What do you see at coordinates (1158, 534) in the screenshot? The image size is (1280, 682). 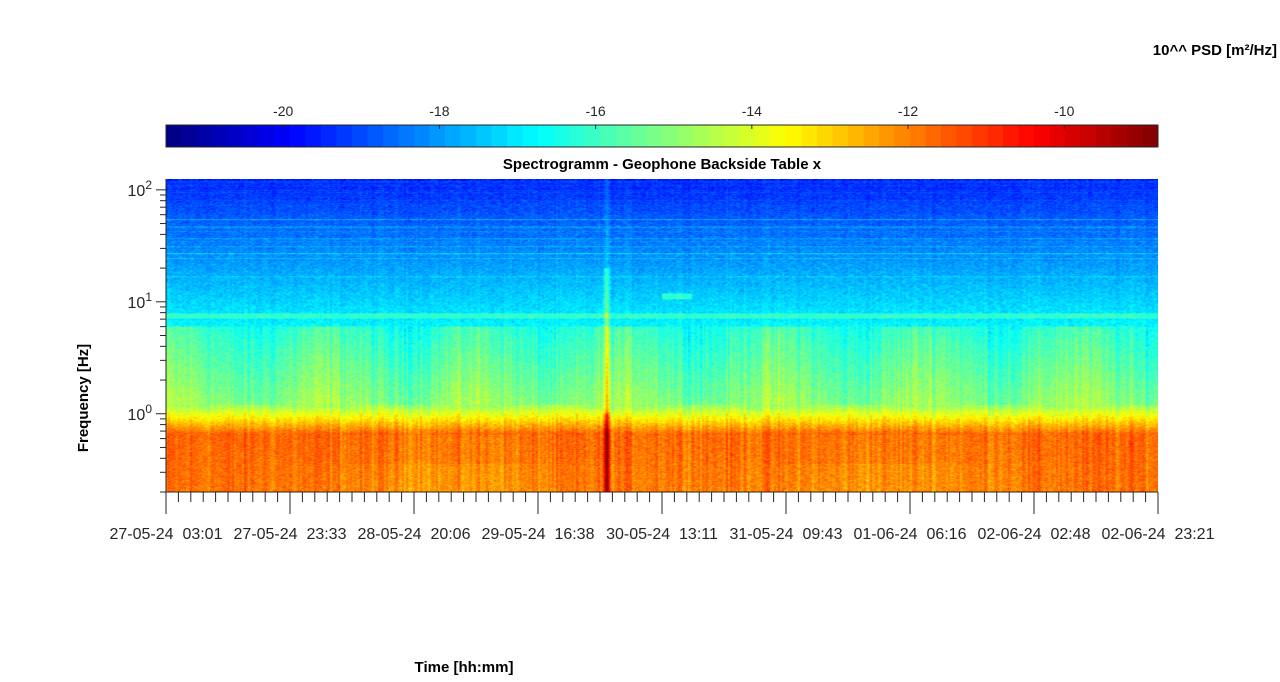 I see `x-tick-label: 02-06-24 23:21` at bounding box center [1158, 534].